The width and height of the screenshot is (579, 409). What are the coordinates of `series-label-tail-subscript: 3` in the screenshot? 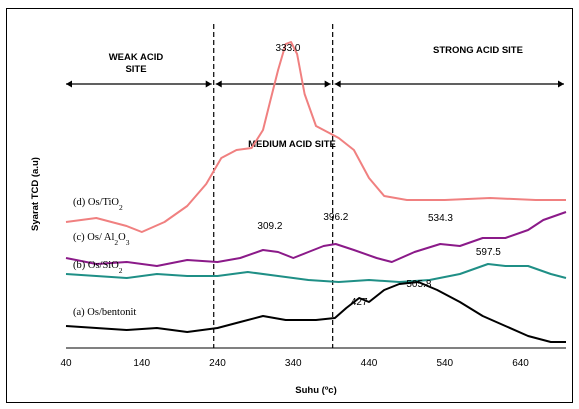 It's located at (128, 242).